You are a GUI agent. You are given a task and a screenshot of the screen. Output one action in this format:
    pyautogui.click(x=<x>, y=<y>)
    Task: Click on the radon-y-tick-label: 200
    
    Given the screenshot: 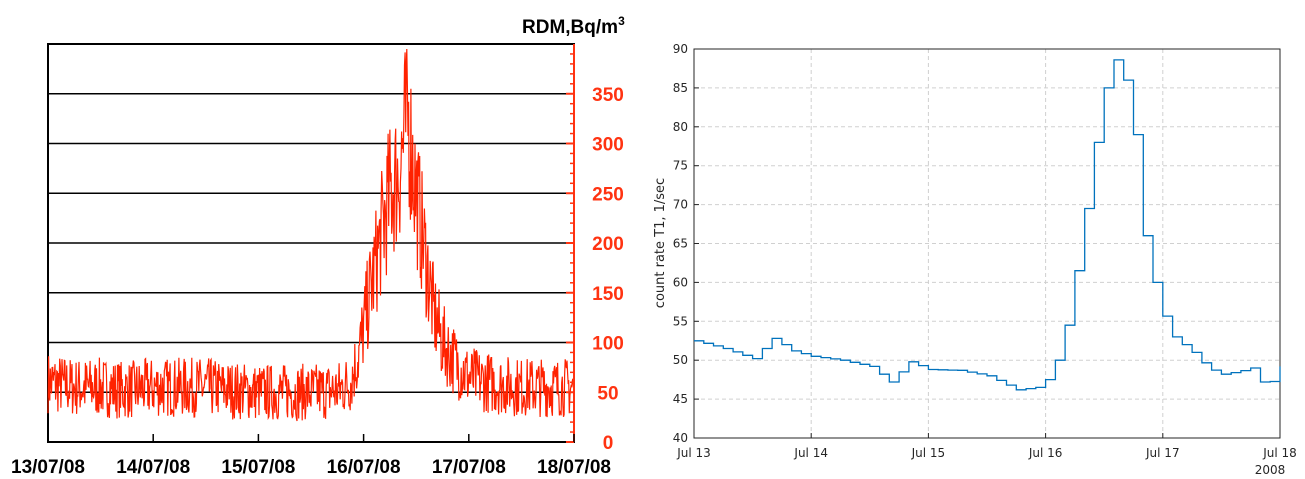 What is the action you would take?
    pyautogui.click(x=608, y=244)
    